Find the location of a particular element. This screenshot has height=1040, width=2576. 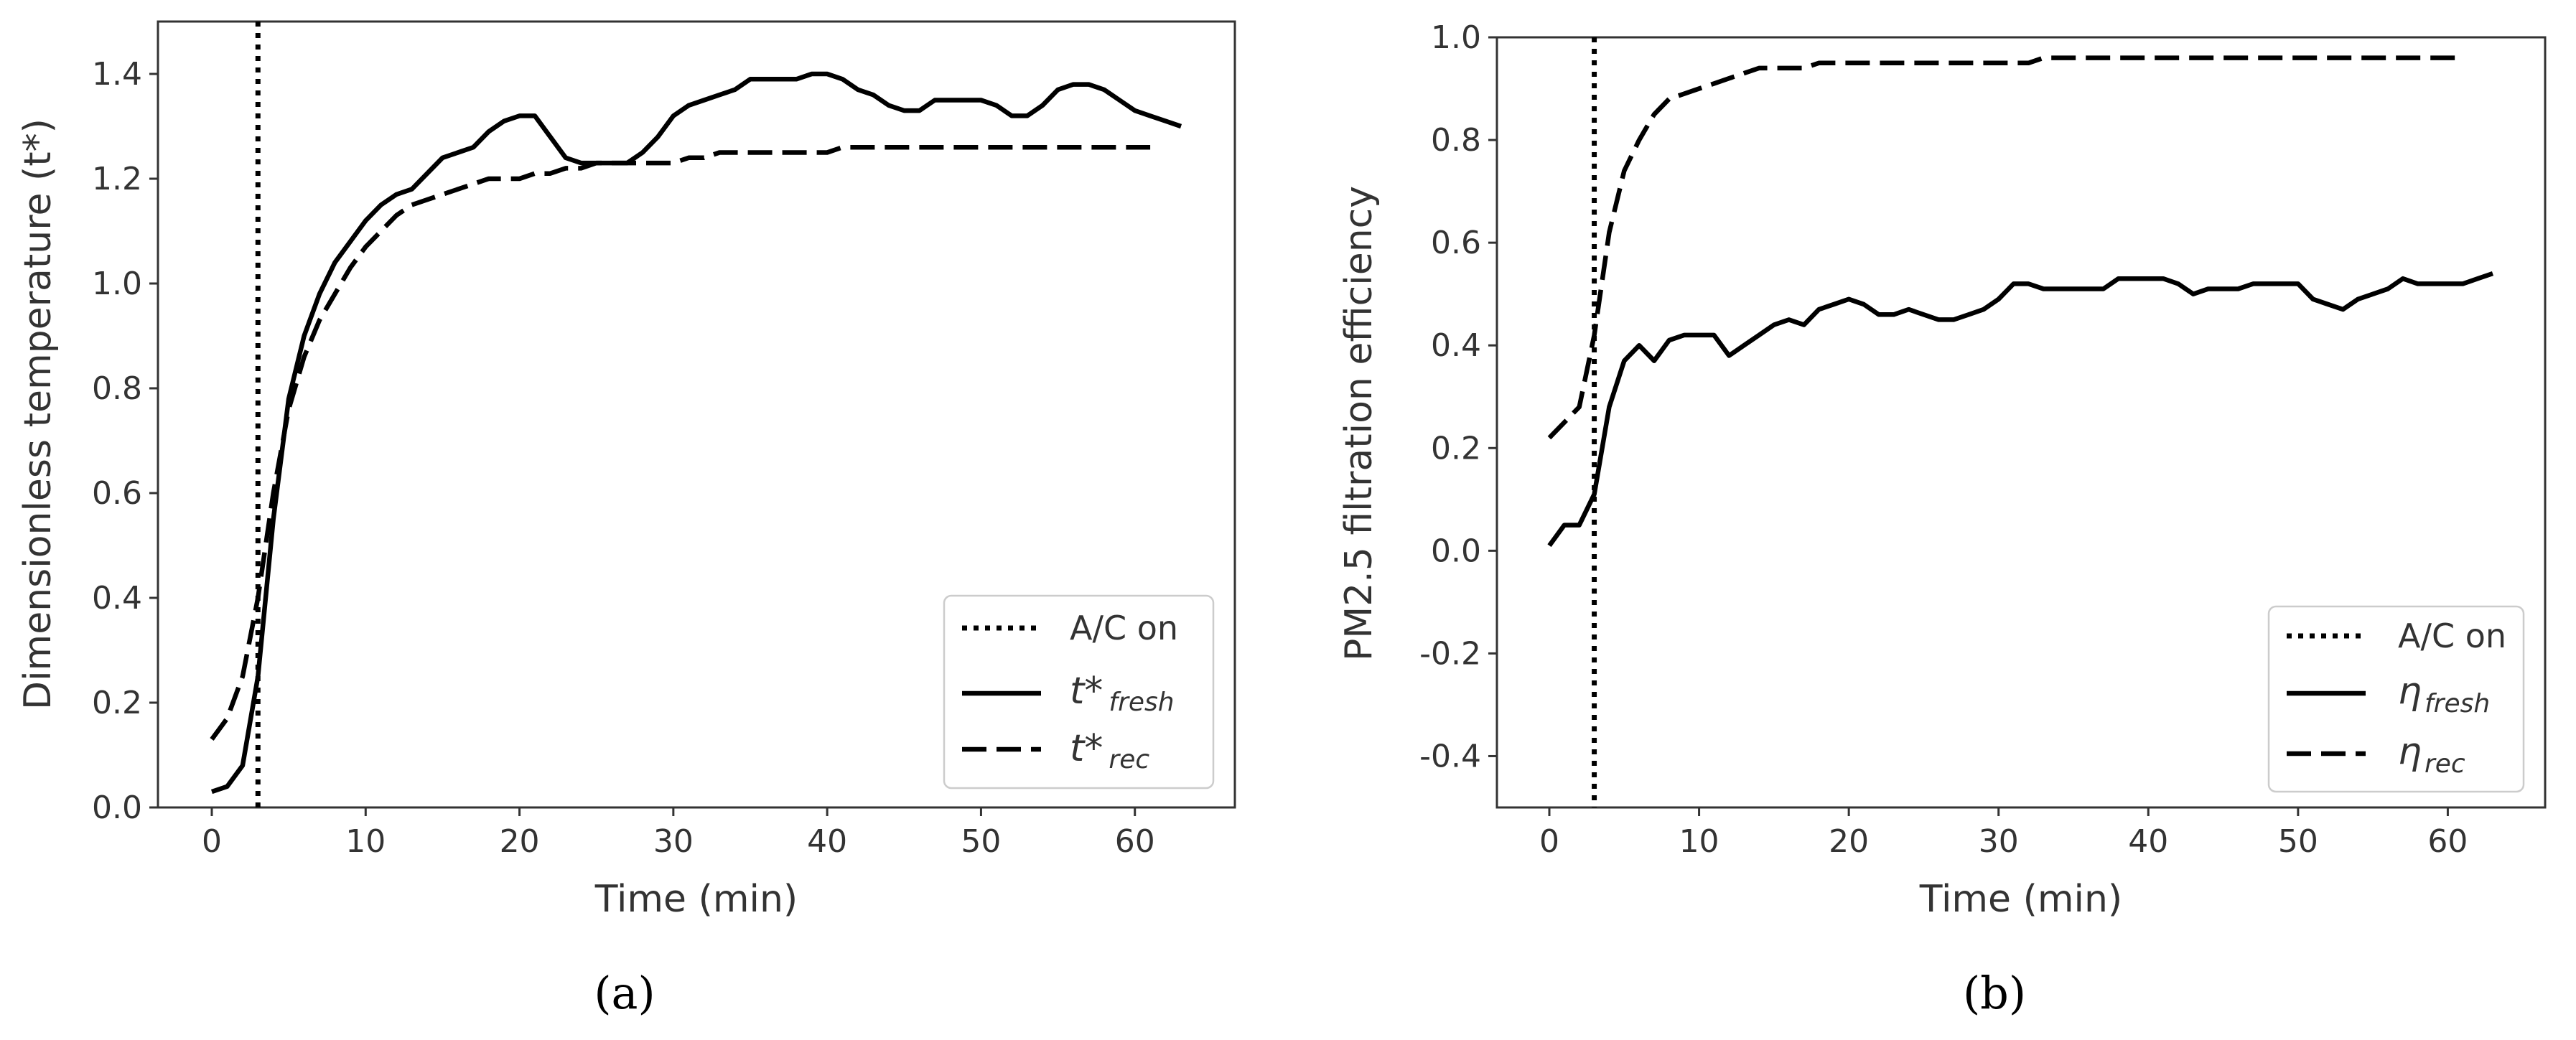

y-tick-label: -0.2 is located at coordinates (1450, 653).